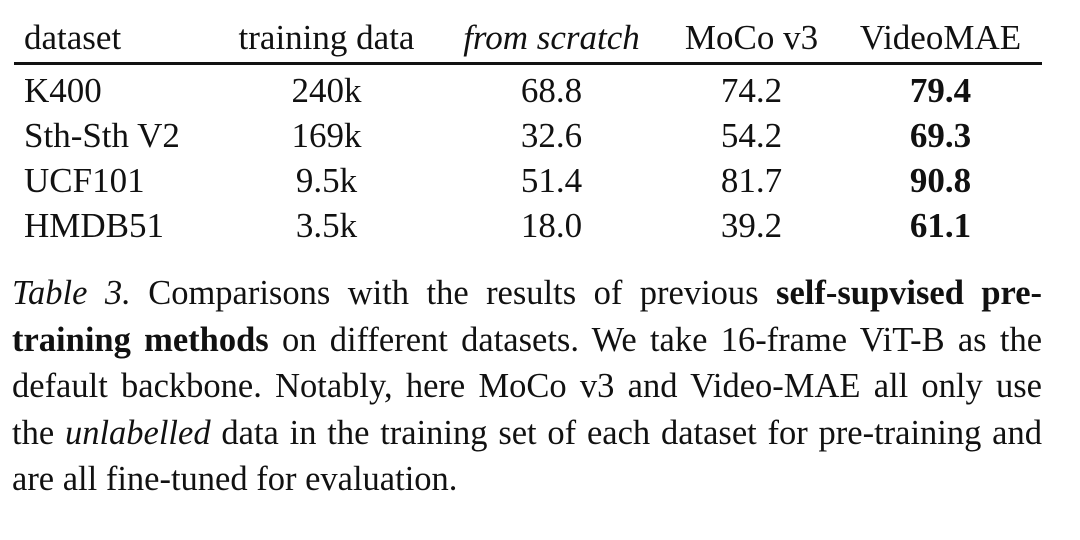  Describe the element at coordinates (102, 135) in the screenshot. I see `dataset-cell: Sth-Sth V2` at that location.